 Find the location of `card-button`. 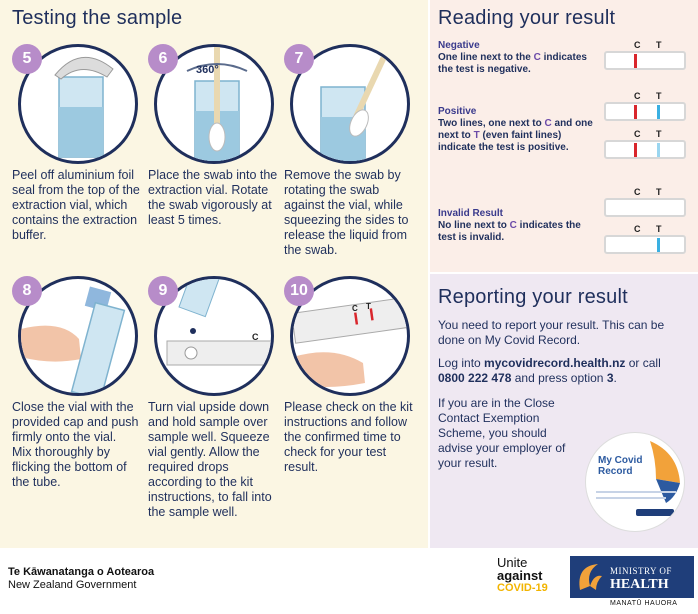

card-button is located at coordinates (655, 512).